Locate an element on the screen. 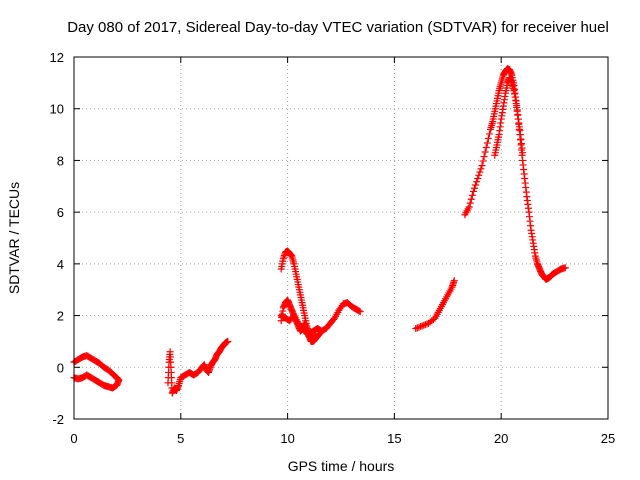 Image resolution: width=640 pixels, height=480 pixels. y-tick-label: 12 is located at coordinates (57, 57).